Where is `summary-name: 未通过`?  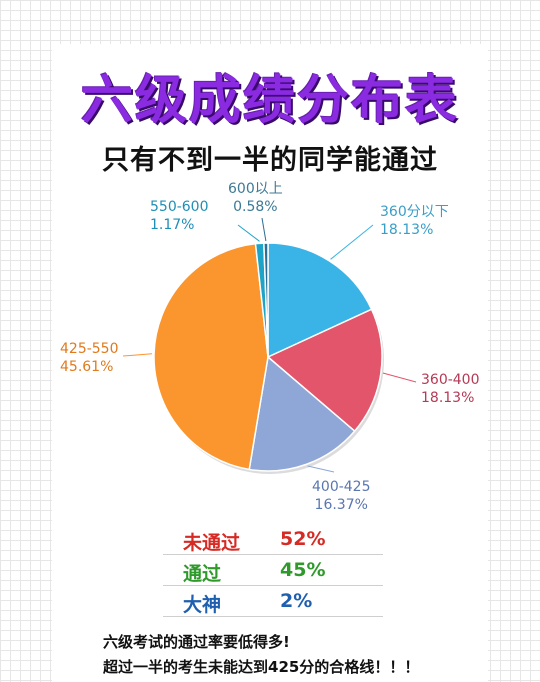 summary-name: 未通过 is located at coordinates (212, 543).